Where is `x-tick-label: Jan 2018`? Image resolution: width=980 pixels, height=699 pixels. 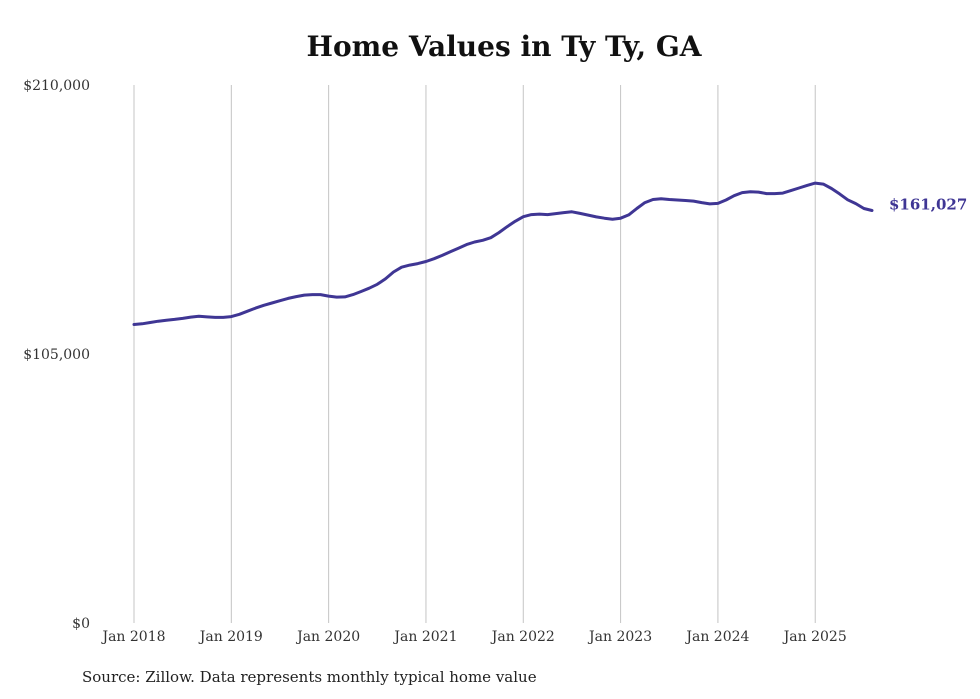
x-tick-label: Jan 2018 is located at coordinates (132, 637).